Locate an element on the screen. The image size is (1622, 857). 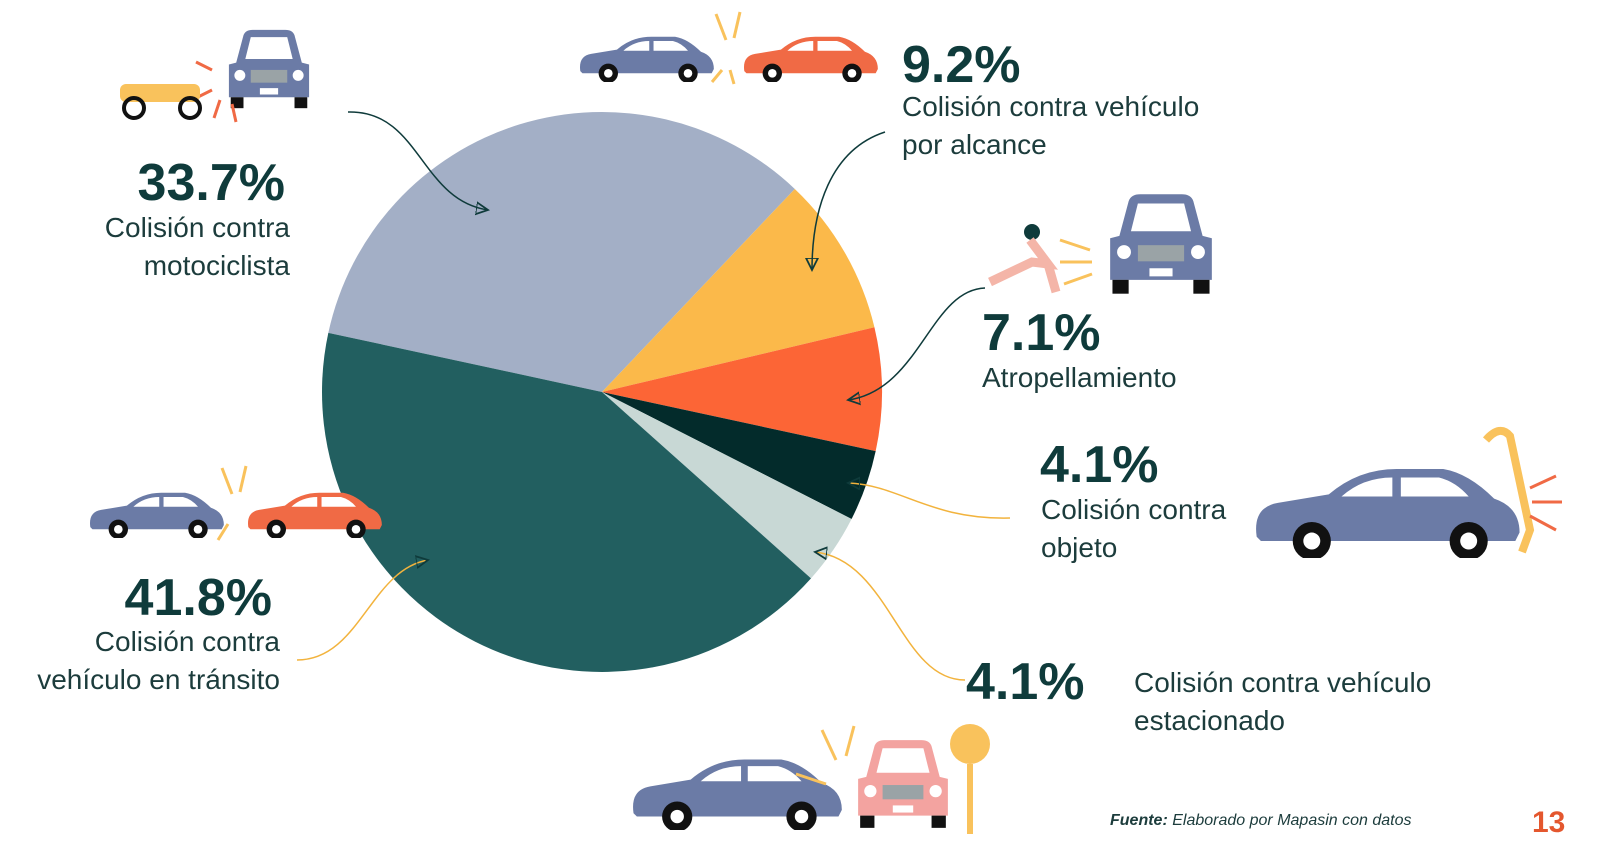
slice-label: Colisión contra vehículo por alcance is located at coordinates (1051, 125).